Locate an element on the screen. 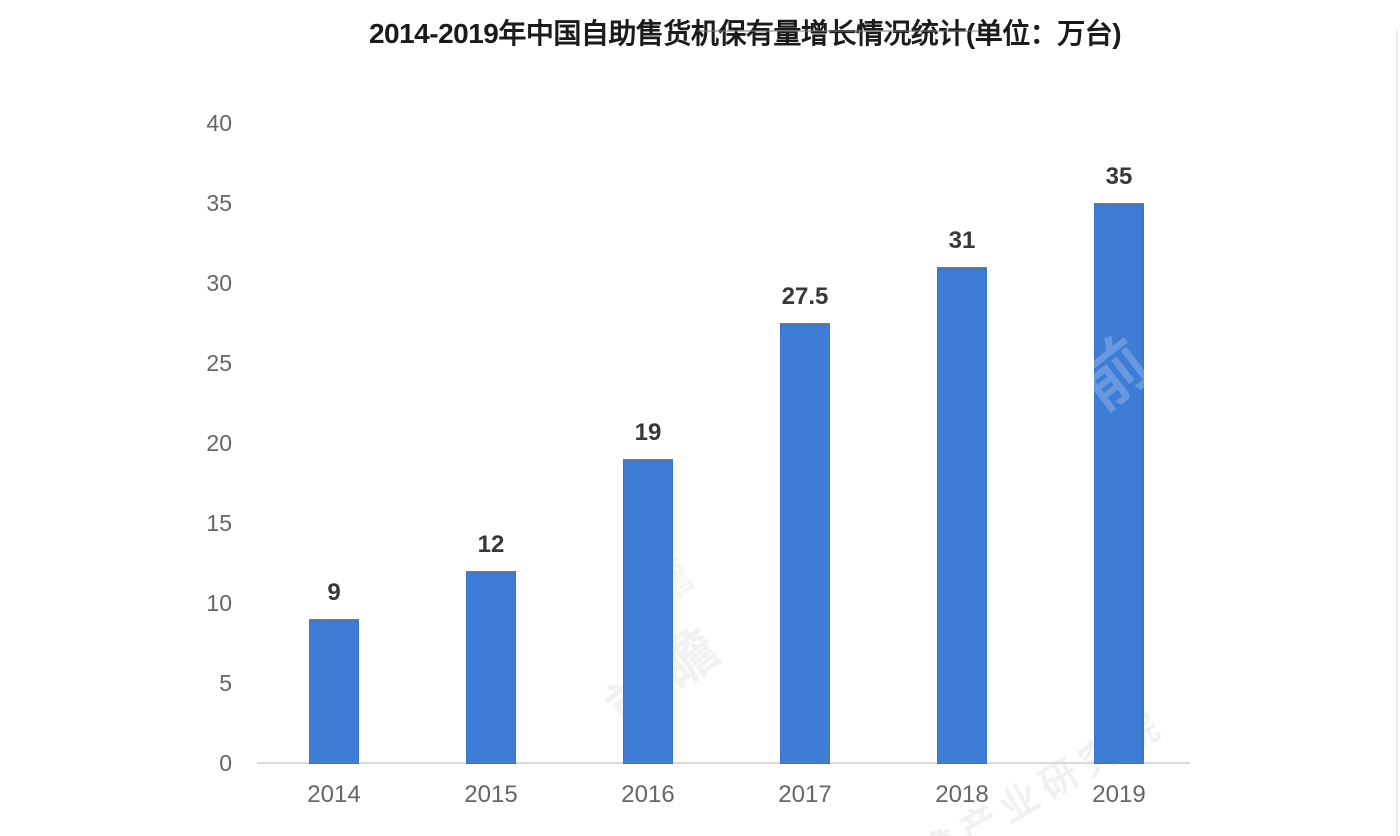  bar-value-label: 27.5 is located at coordinates (805, 296).